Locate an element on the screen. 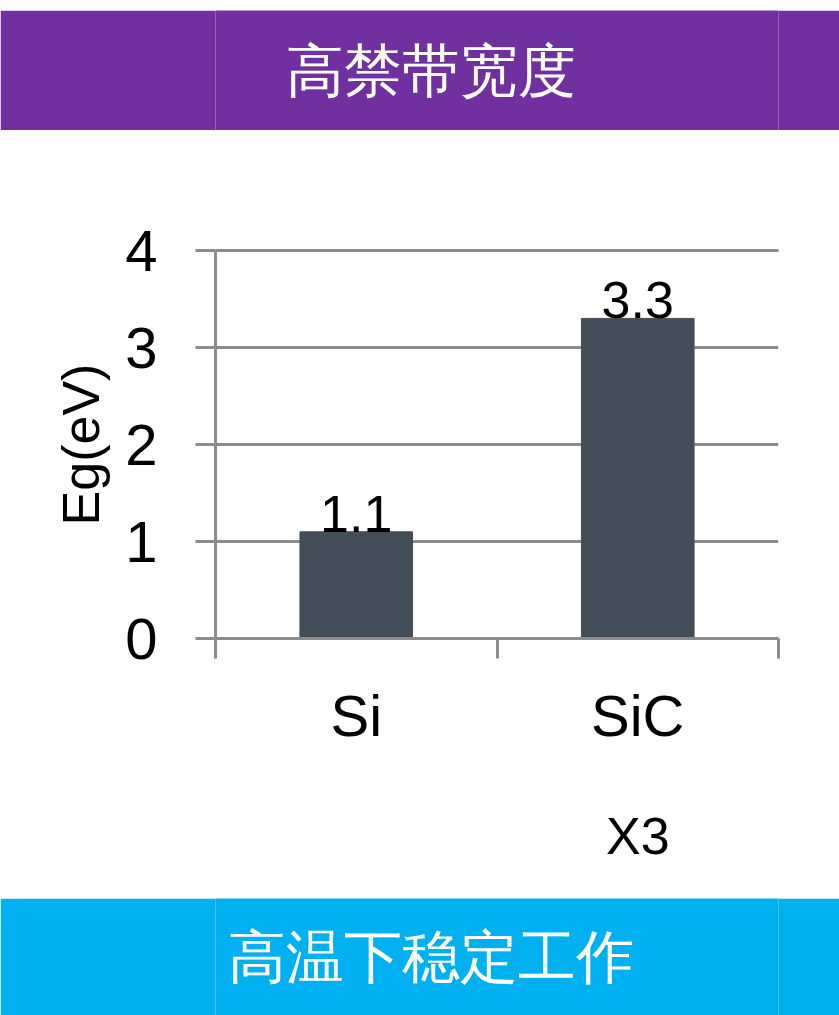 This screenshot has width=839, height=1015. data-label: 1.1 is located at coordinates (356, 513).